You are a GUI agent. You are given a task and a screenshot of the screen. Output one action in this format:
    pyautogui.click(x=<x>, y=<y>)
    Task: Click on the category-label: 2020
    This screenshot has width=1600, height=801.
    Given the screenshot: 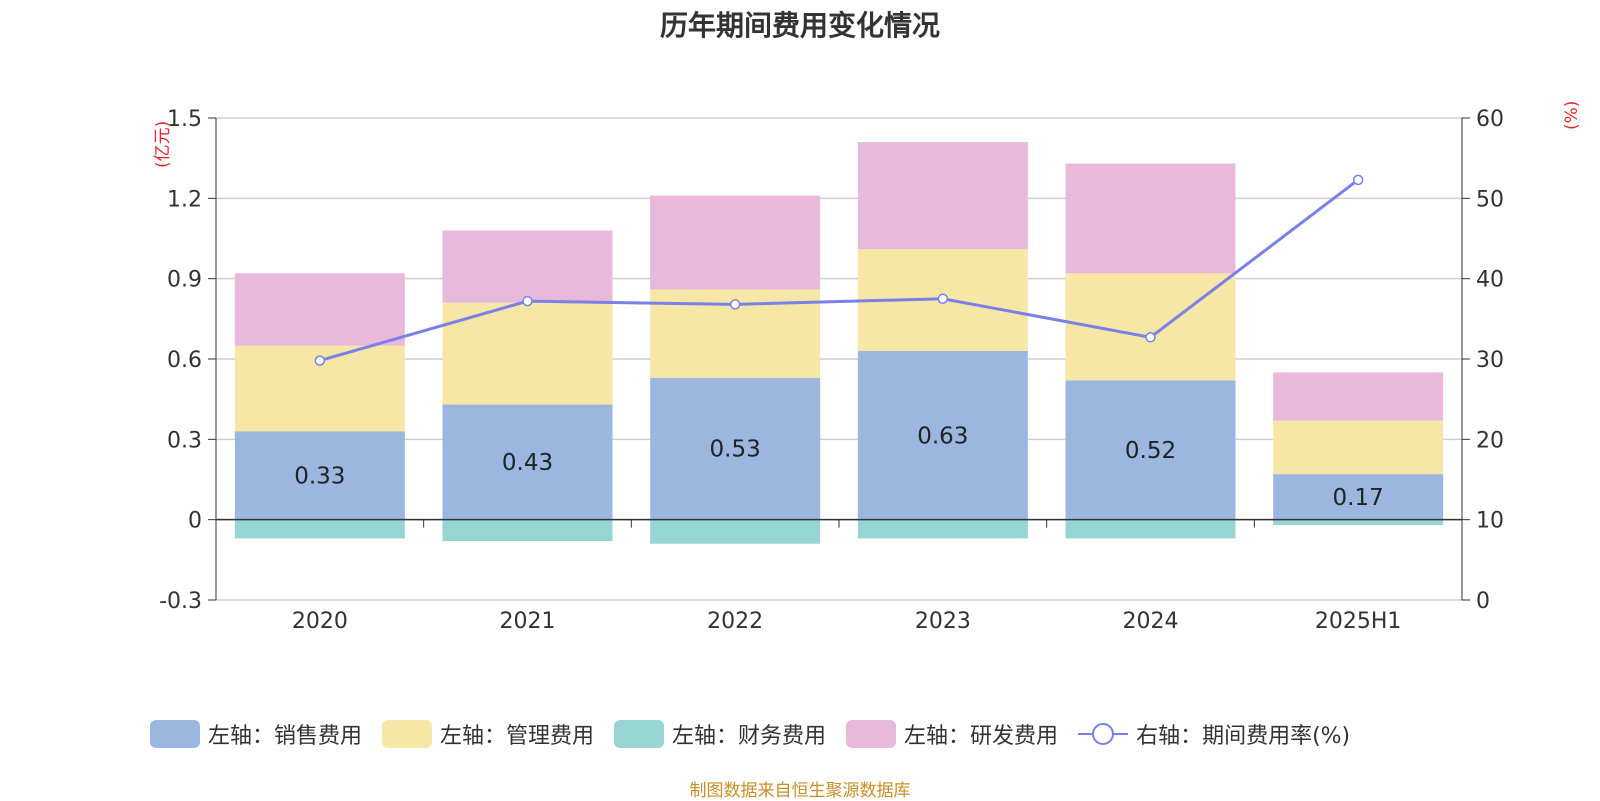 What is the action you would take?
    pyautogui.click(x=320, y=621)
    